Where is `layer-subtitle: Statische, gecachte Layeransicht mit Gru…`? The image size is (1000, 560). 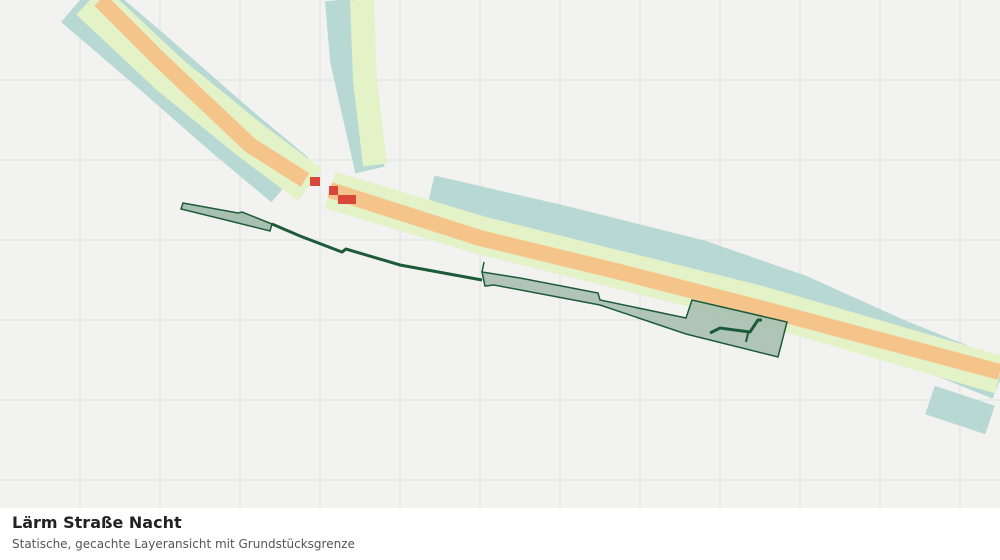 layer-subtitle: Statische, gecachte Layeransicht mit Gru… is located at coordinates (183, 544).